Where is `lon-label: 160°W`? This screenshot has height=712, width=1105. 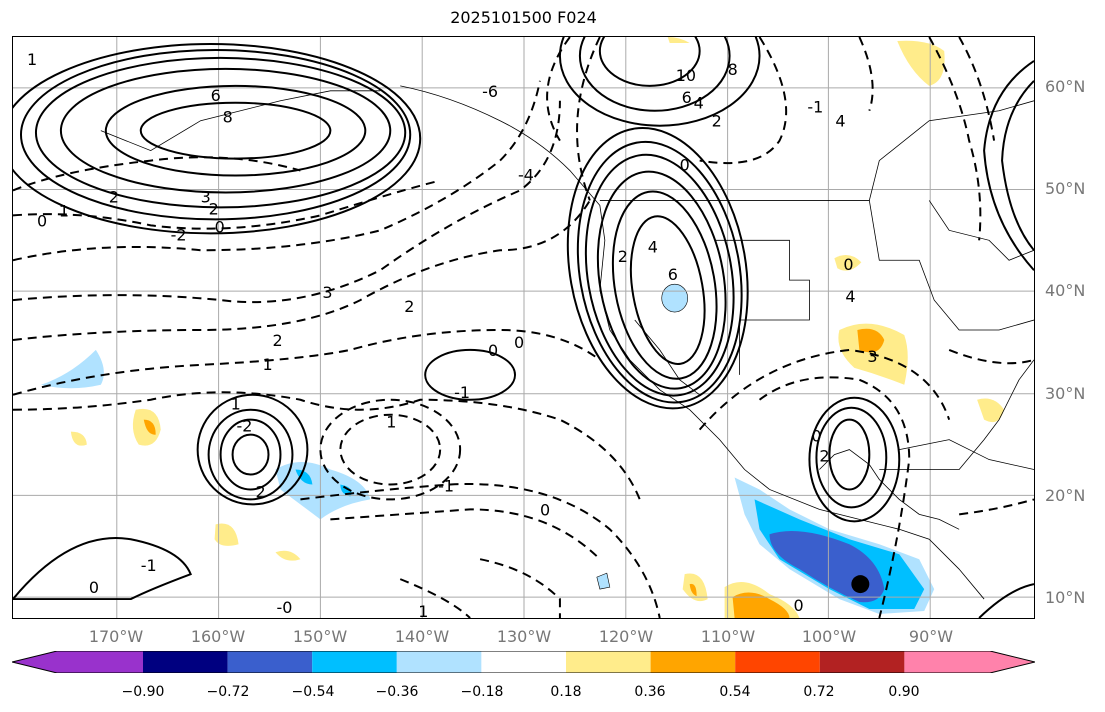 lon-label: 160°W is located at coordinates (218, 636).